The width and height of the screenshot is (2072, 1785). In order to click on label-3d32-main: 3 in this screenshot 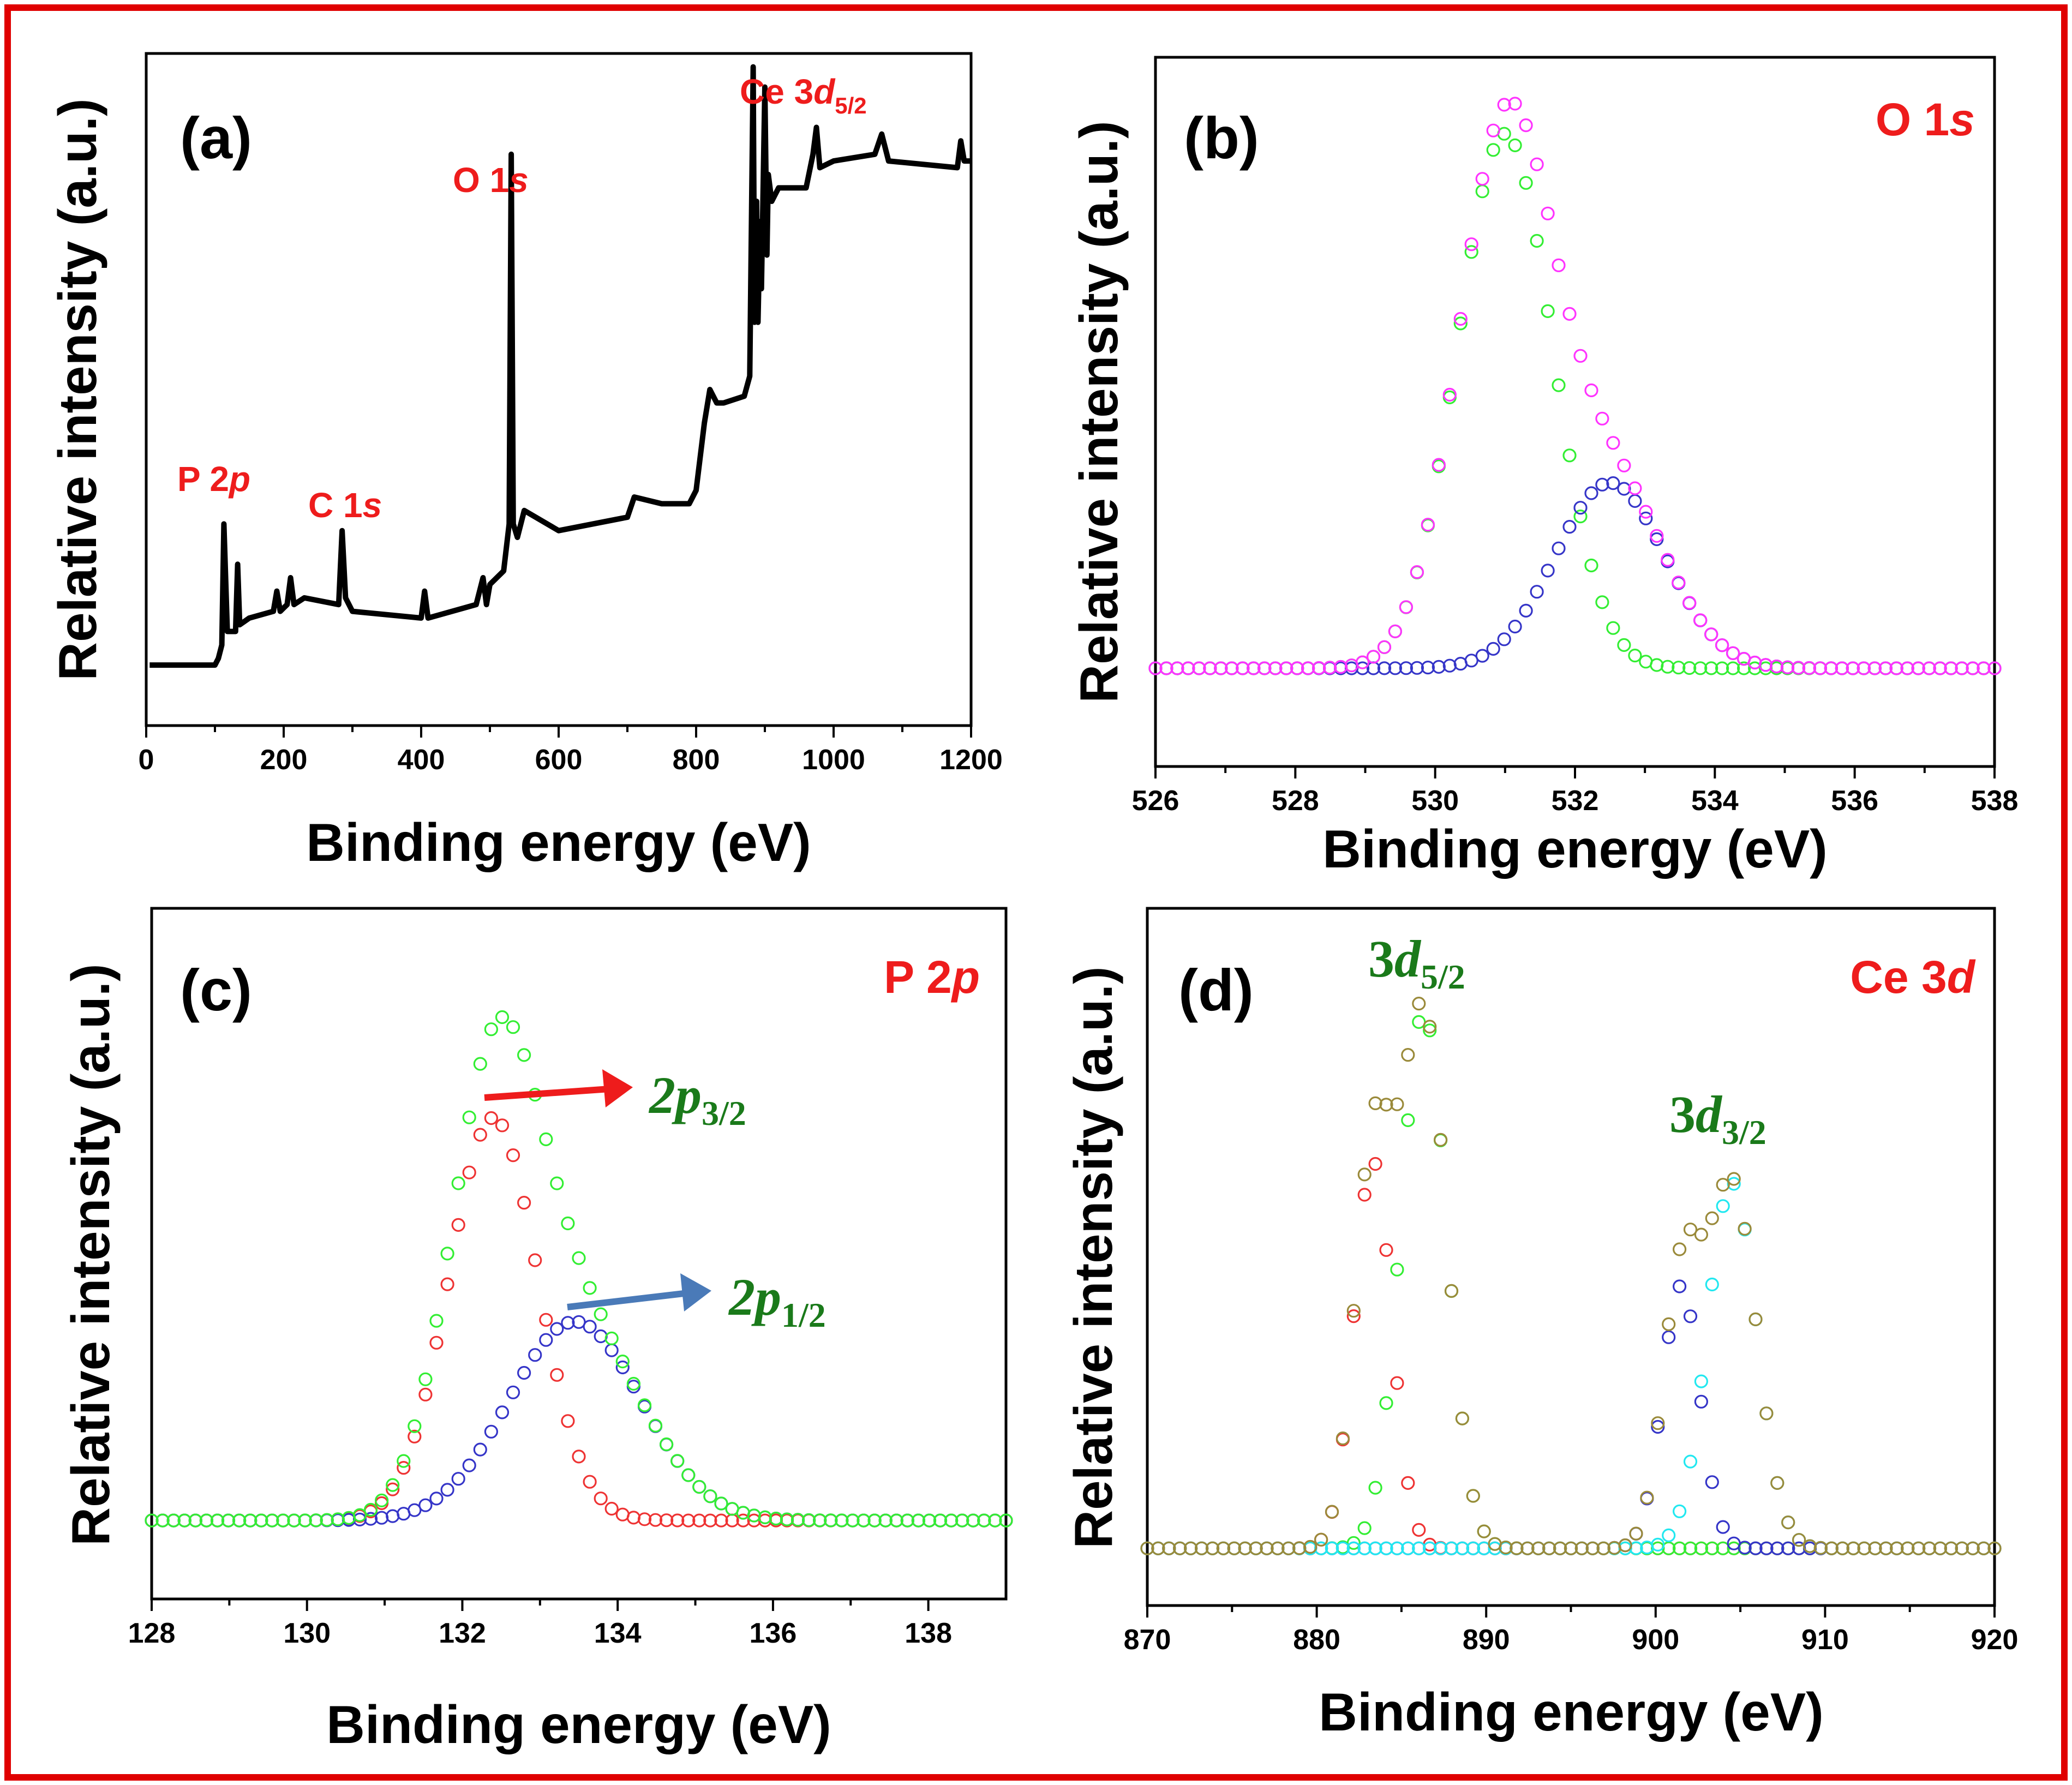, I will do `click(1682, 1114)`.